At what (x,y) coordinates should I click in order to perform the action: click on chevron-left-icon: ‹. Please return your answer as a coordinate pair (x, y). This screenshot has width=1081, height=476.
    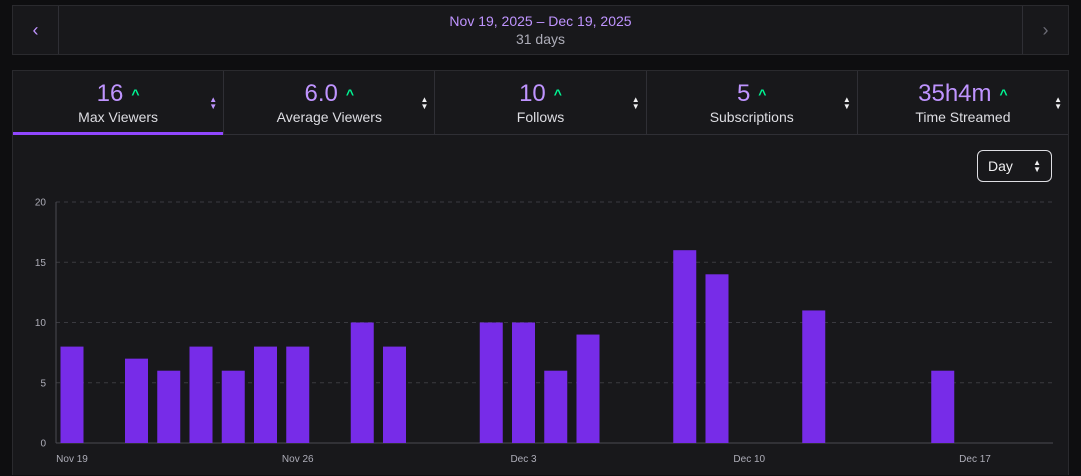
    Looking at the image, I should click on (35, 29).